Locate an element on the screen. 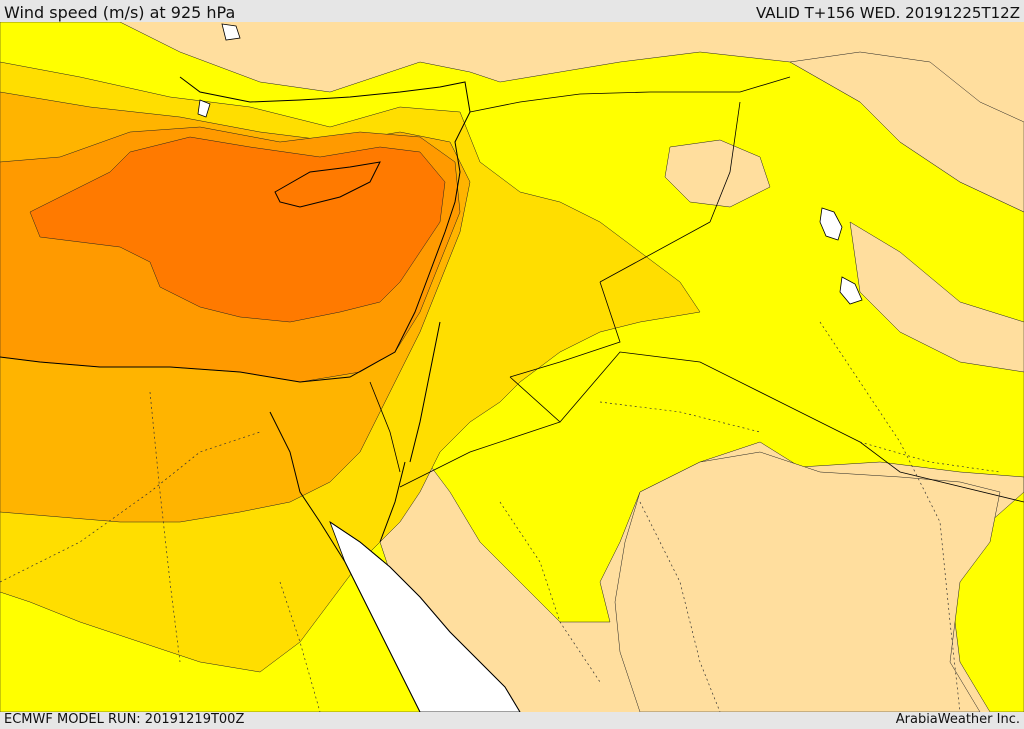  map-title: Wind speed (m/s) at 925 hPa is located at coordinates (120, 12).